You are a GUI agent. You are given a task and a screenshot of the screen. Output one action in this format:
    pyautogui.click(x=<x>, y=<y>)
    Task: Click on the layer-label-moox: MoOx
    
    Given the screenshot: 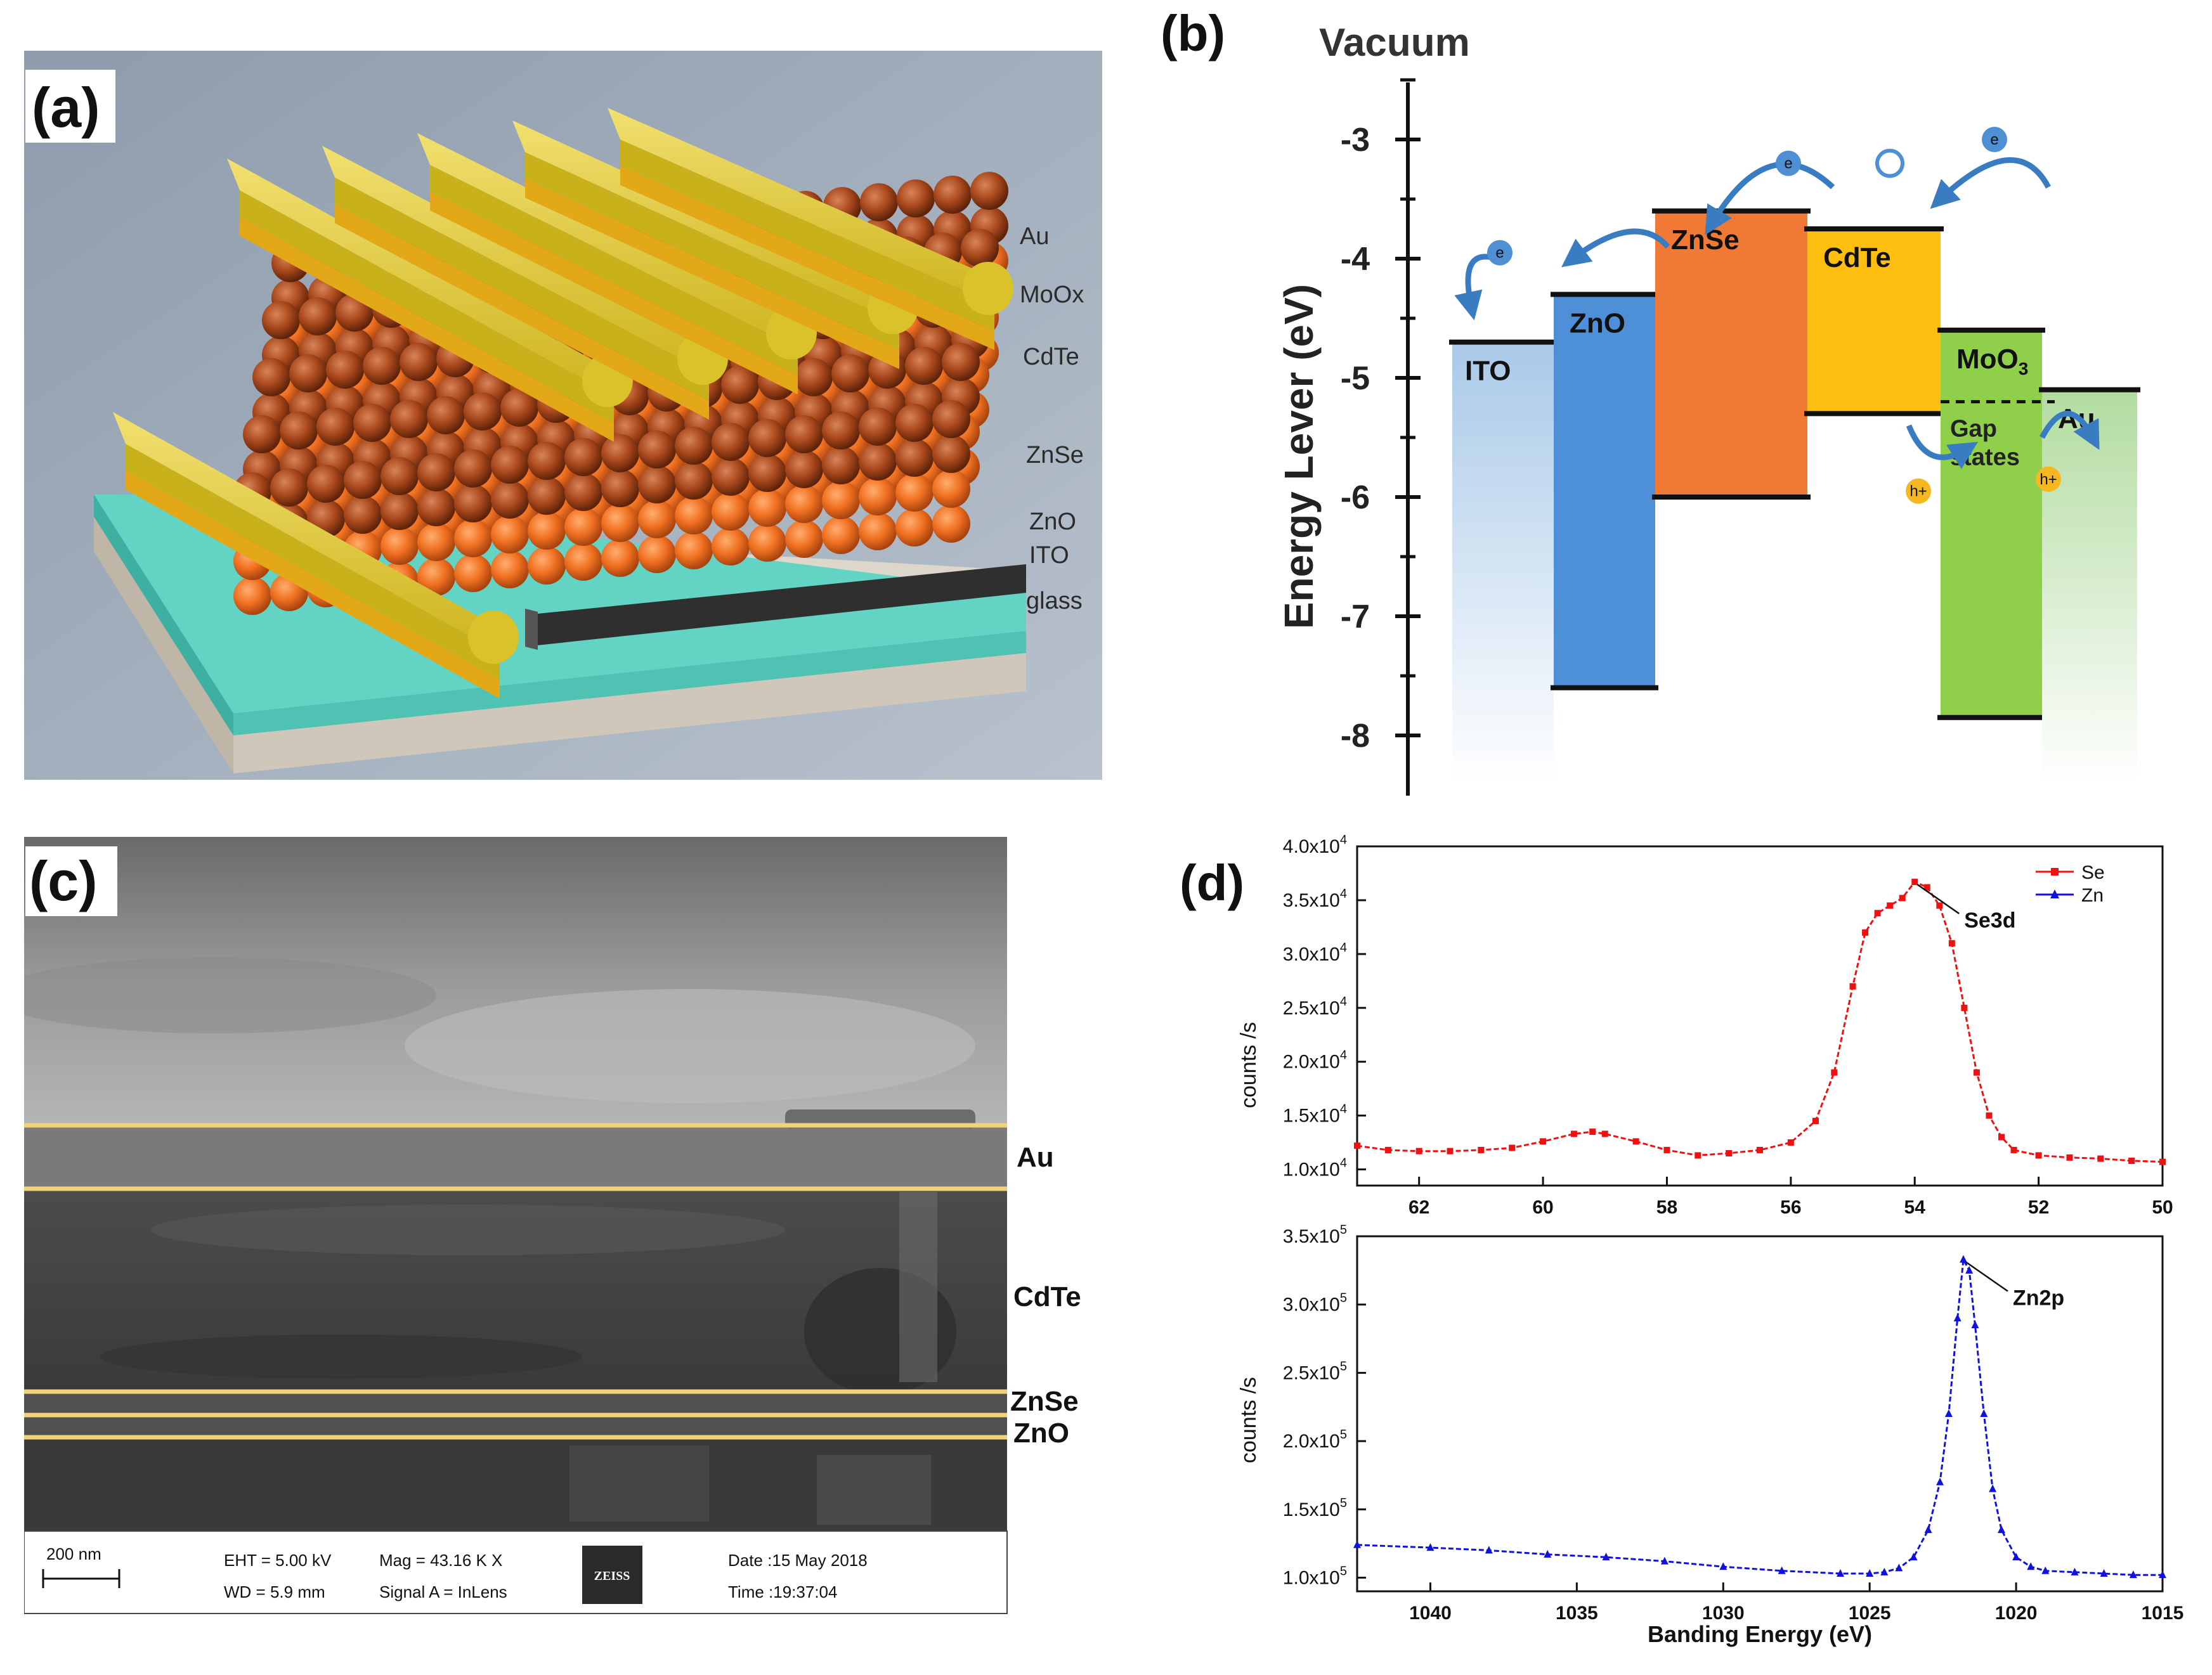 What is the action you would take?
    pyautogui.click(x=1052, y=294)
    